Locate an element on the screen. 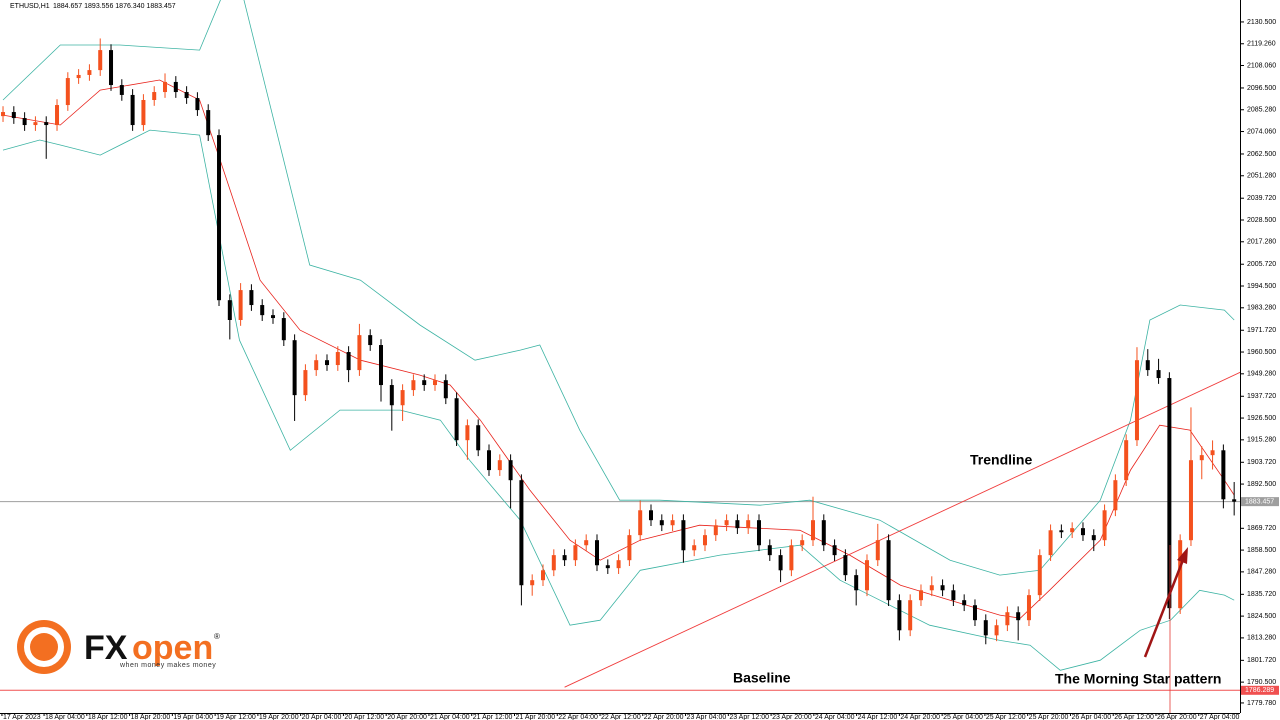 This screenshot has height=720, width=1280. y-tick-label: 1835.720 is located at coordinates (1261, 594).